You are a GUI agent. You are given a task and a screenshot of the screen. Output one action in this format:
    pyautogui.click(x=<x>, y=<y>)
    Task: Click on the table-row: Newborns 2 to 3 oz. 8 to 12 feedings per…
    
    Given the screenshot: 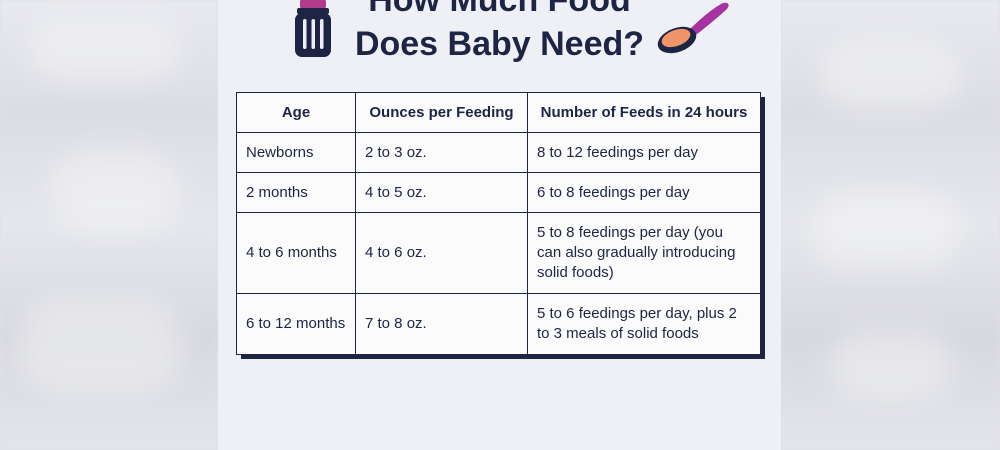 What is the action you would take?
    pyautogui.click(x=498, y=152)
    